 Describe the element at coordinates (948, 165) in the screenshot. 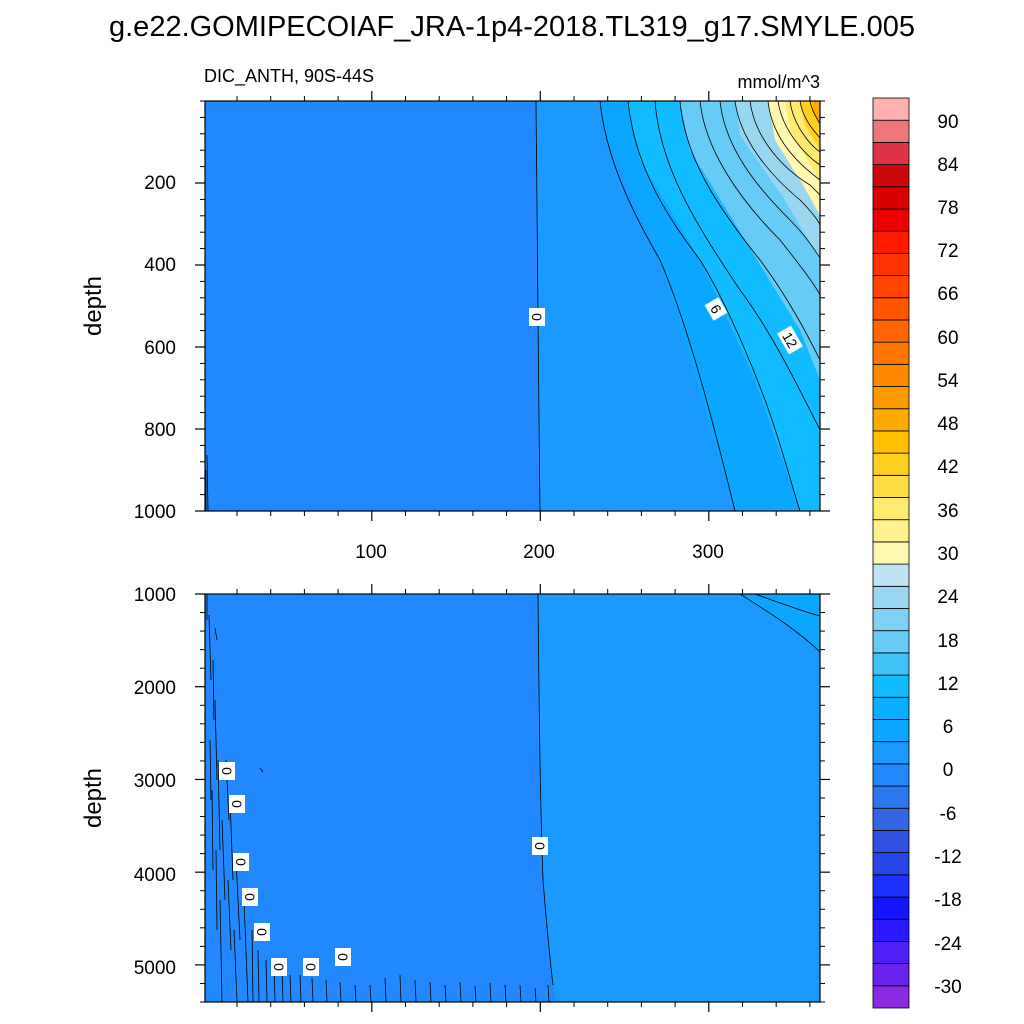

I see `colorbar-tick-label: 84` at that location.